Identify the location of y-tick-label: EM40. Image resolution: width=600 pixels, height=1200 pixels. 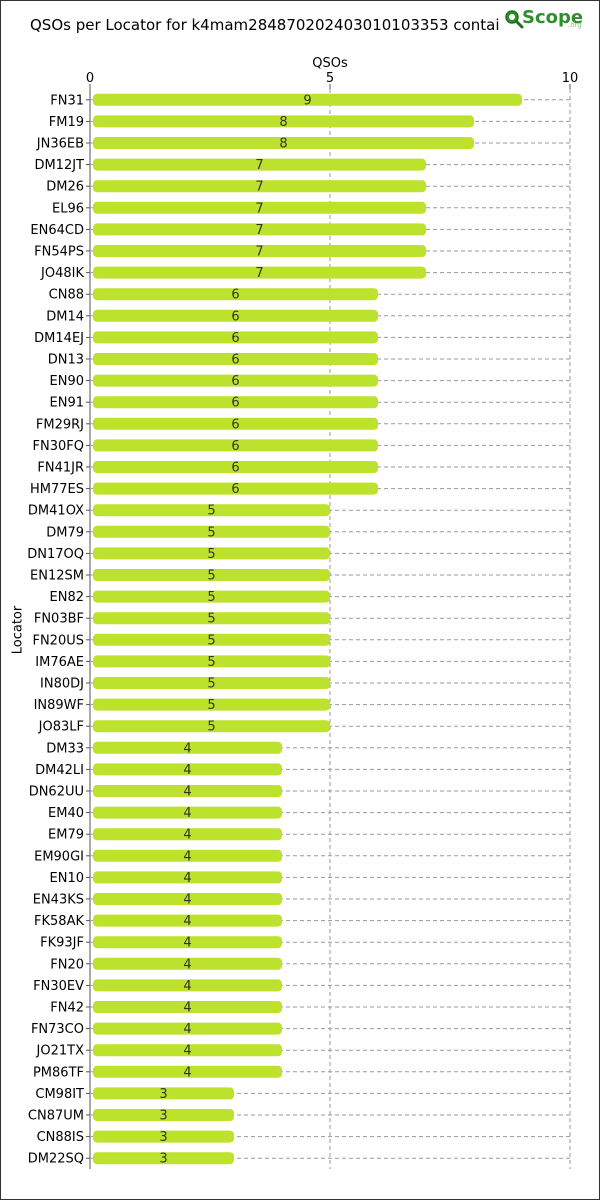
(66, 813).